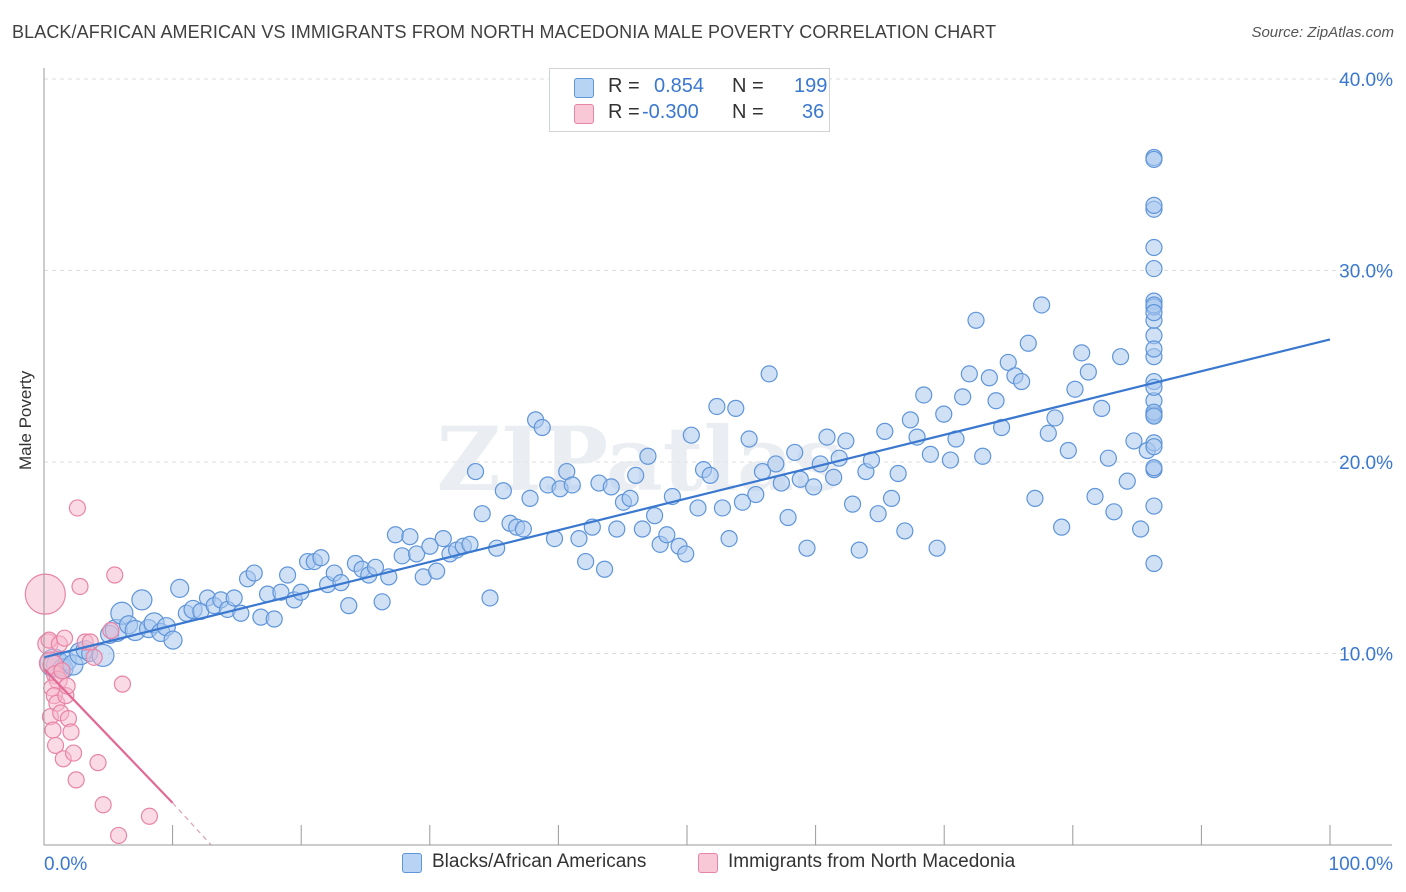 This screenshot has width=1406, height=892. Describe the element at coordinates (1366, 463) in the screenshot. I see `y-tick-label: 20.0%` at that location.